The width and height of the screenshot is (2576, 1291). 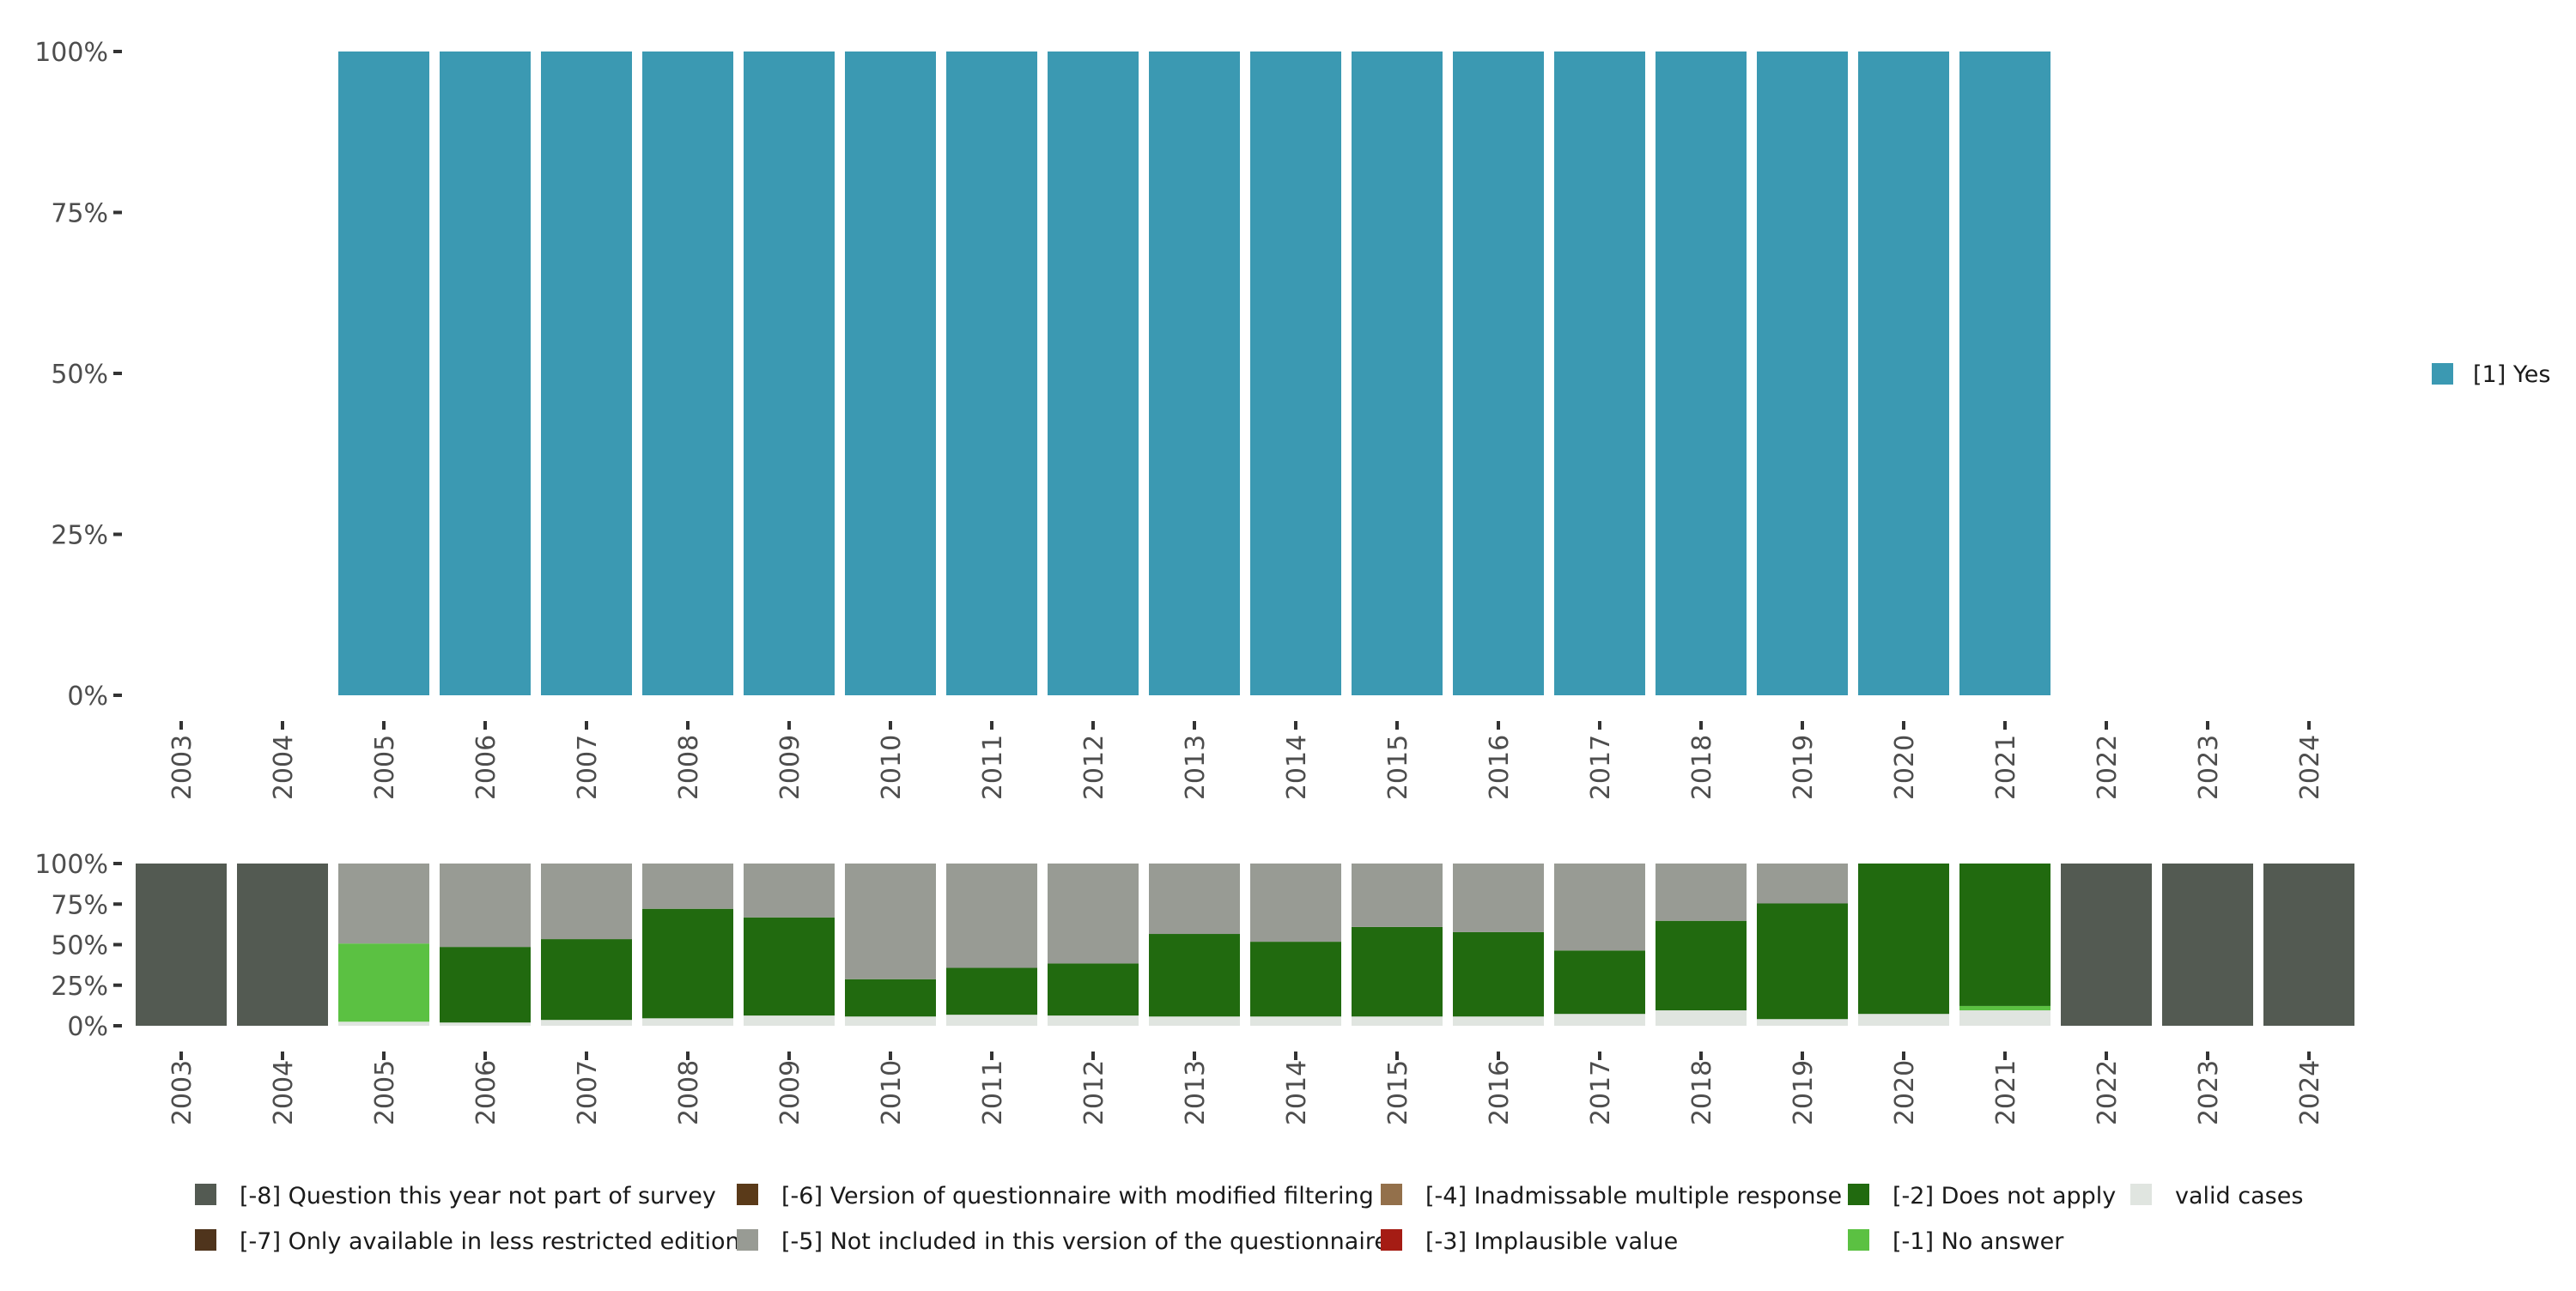 I want to click on bar-segment-2003, so click(x=181, y=945).